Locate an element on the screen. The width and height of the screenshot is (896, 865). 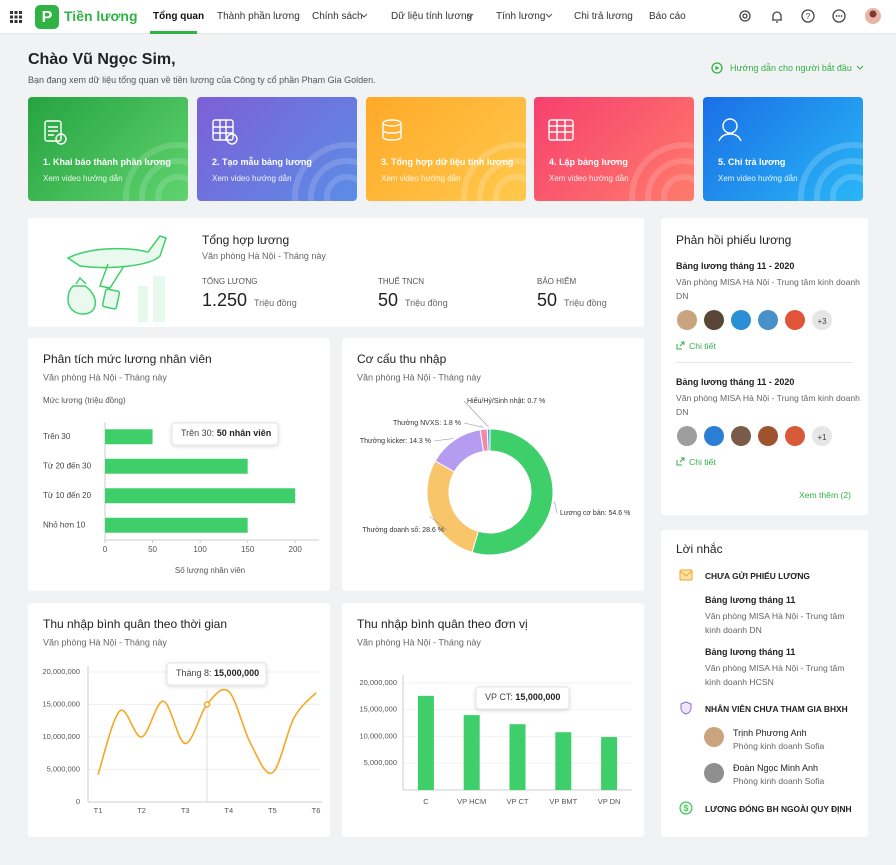
reminder-heading: CHƯA GỬI PHIẾU LƯƠNG is located at coordinates (757, 576).